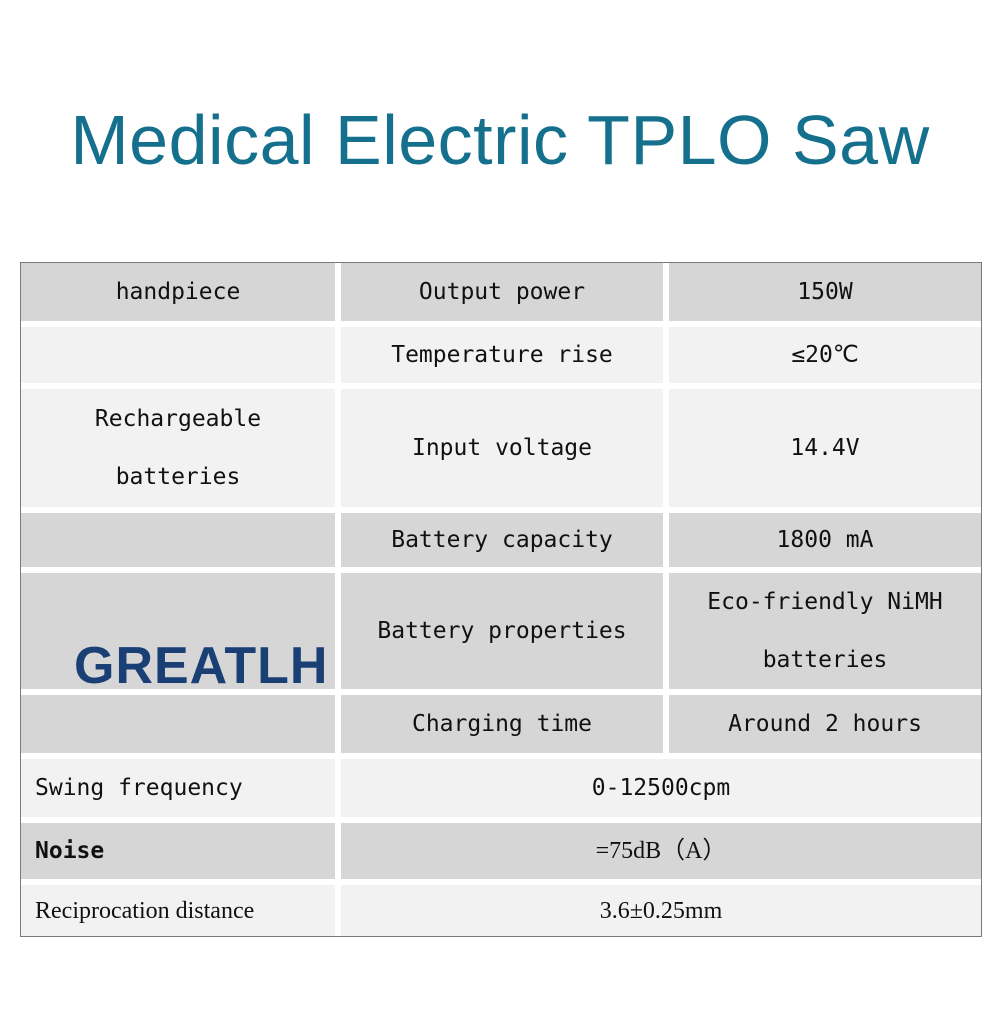 Image resolution: width=1000 pixels, height=1019 pixels. What do you see at coordinates (825, 660) in the screenshot?
I see `properties-line-2: batteries` at bounding box center [825, 660].